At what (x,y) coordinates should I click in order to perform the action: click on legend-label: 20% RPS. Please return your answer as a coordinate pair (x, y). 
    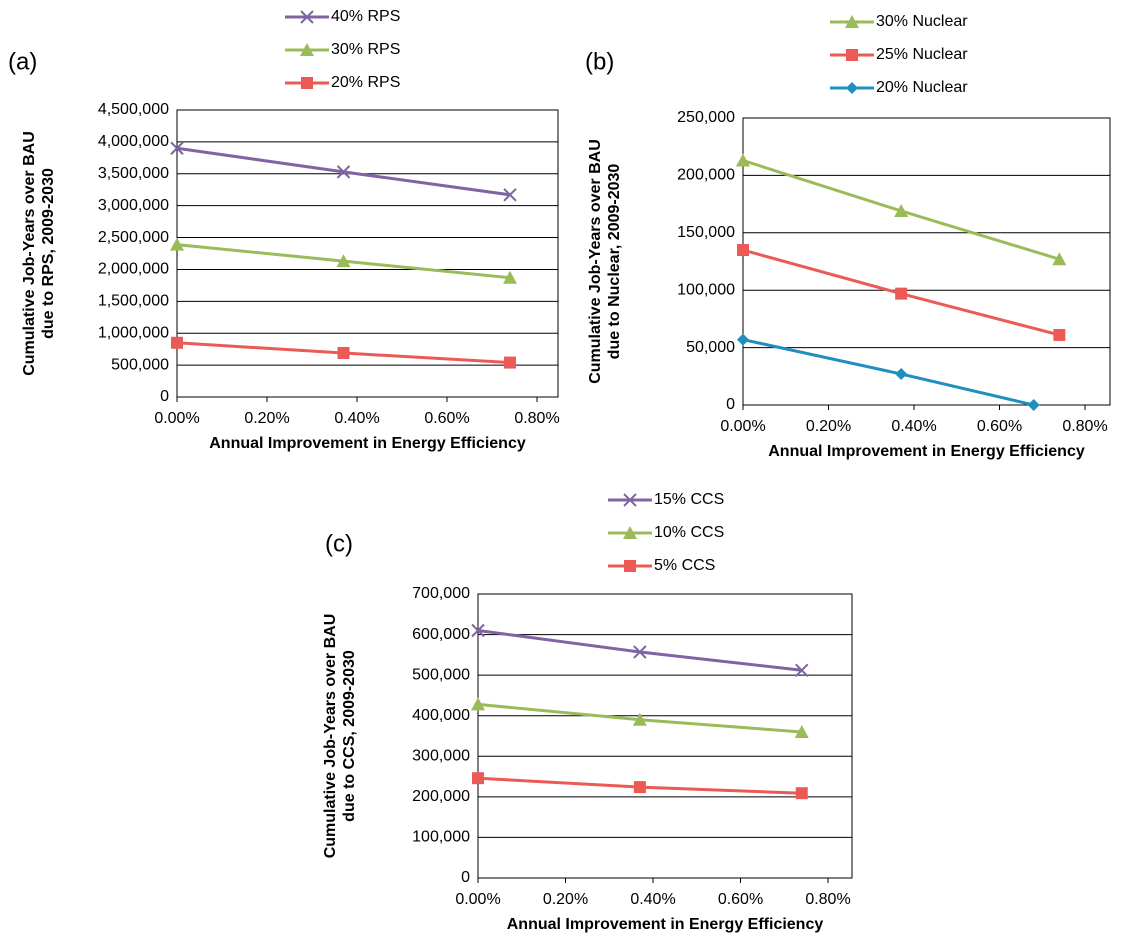
    Looking at the image, I should click on (365, 82).